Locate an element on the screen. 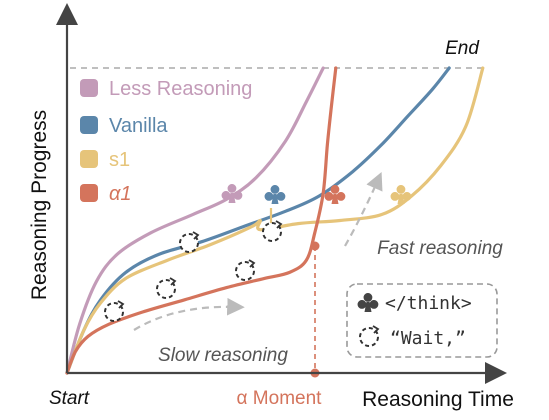 Image resolution: width=549 pixels, height=420 pixels. wait-marker-vanilla is located at coordinates (189, 242).